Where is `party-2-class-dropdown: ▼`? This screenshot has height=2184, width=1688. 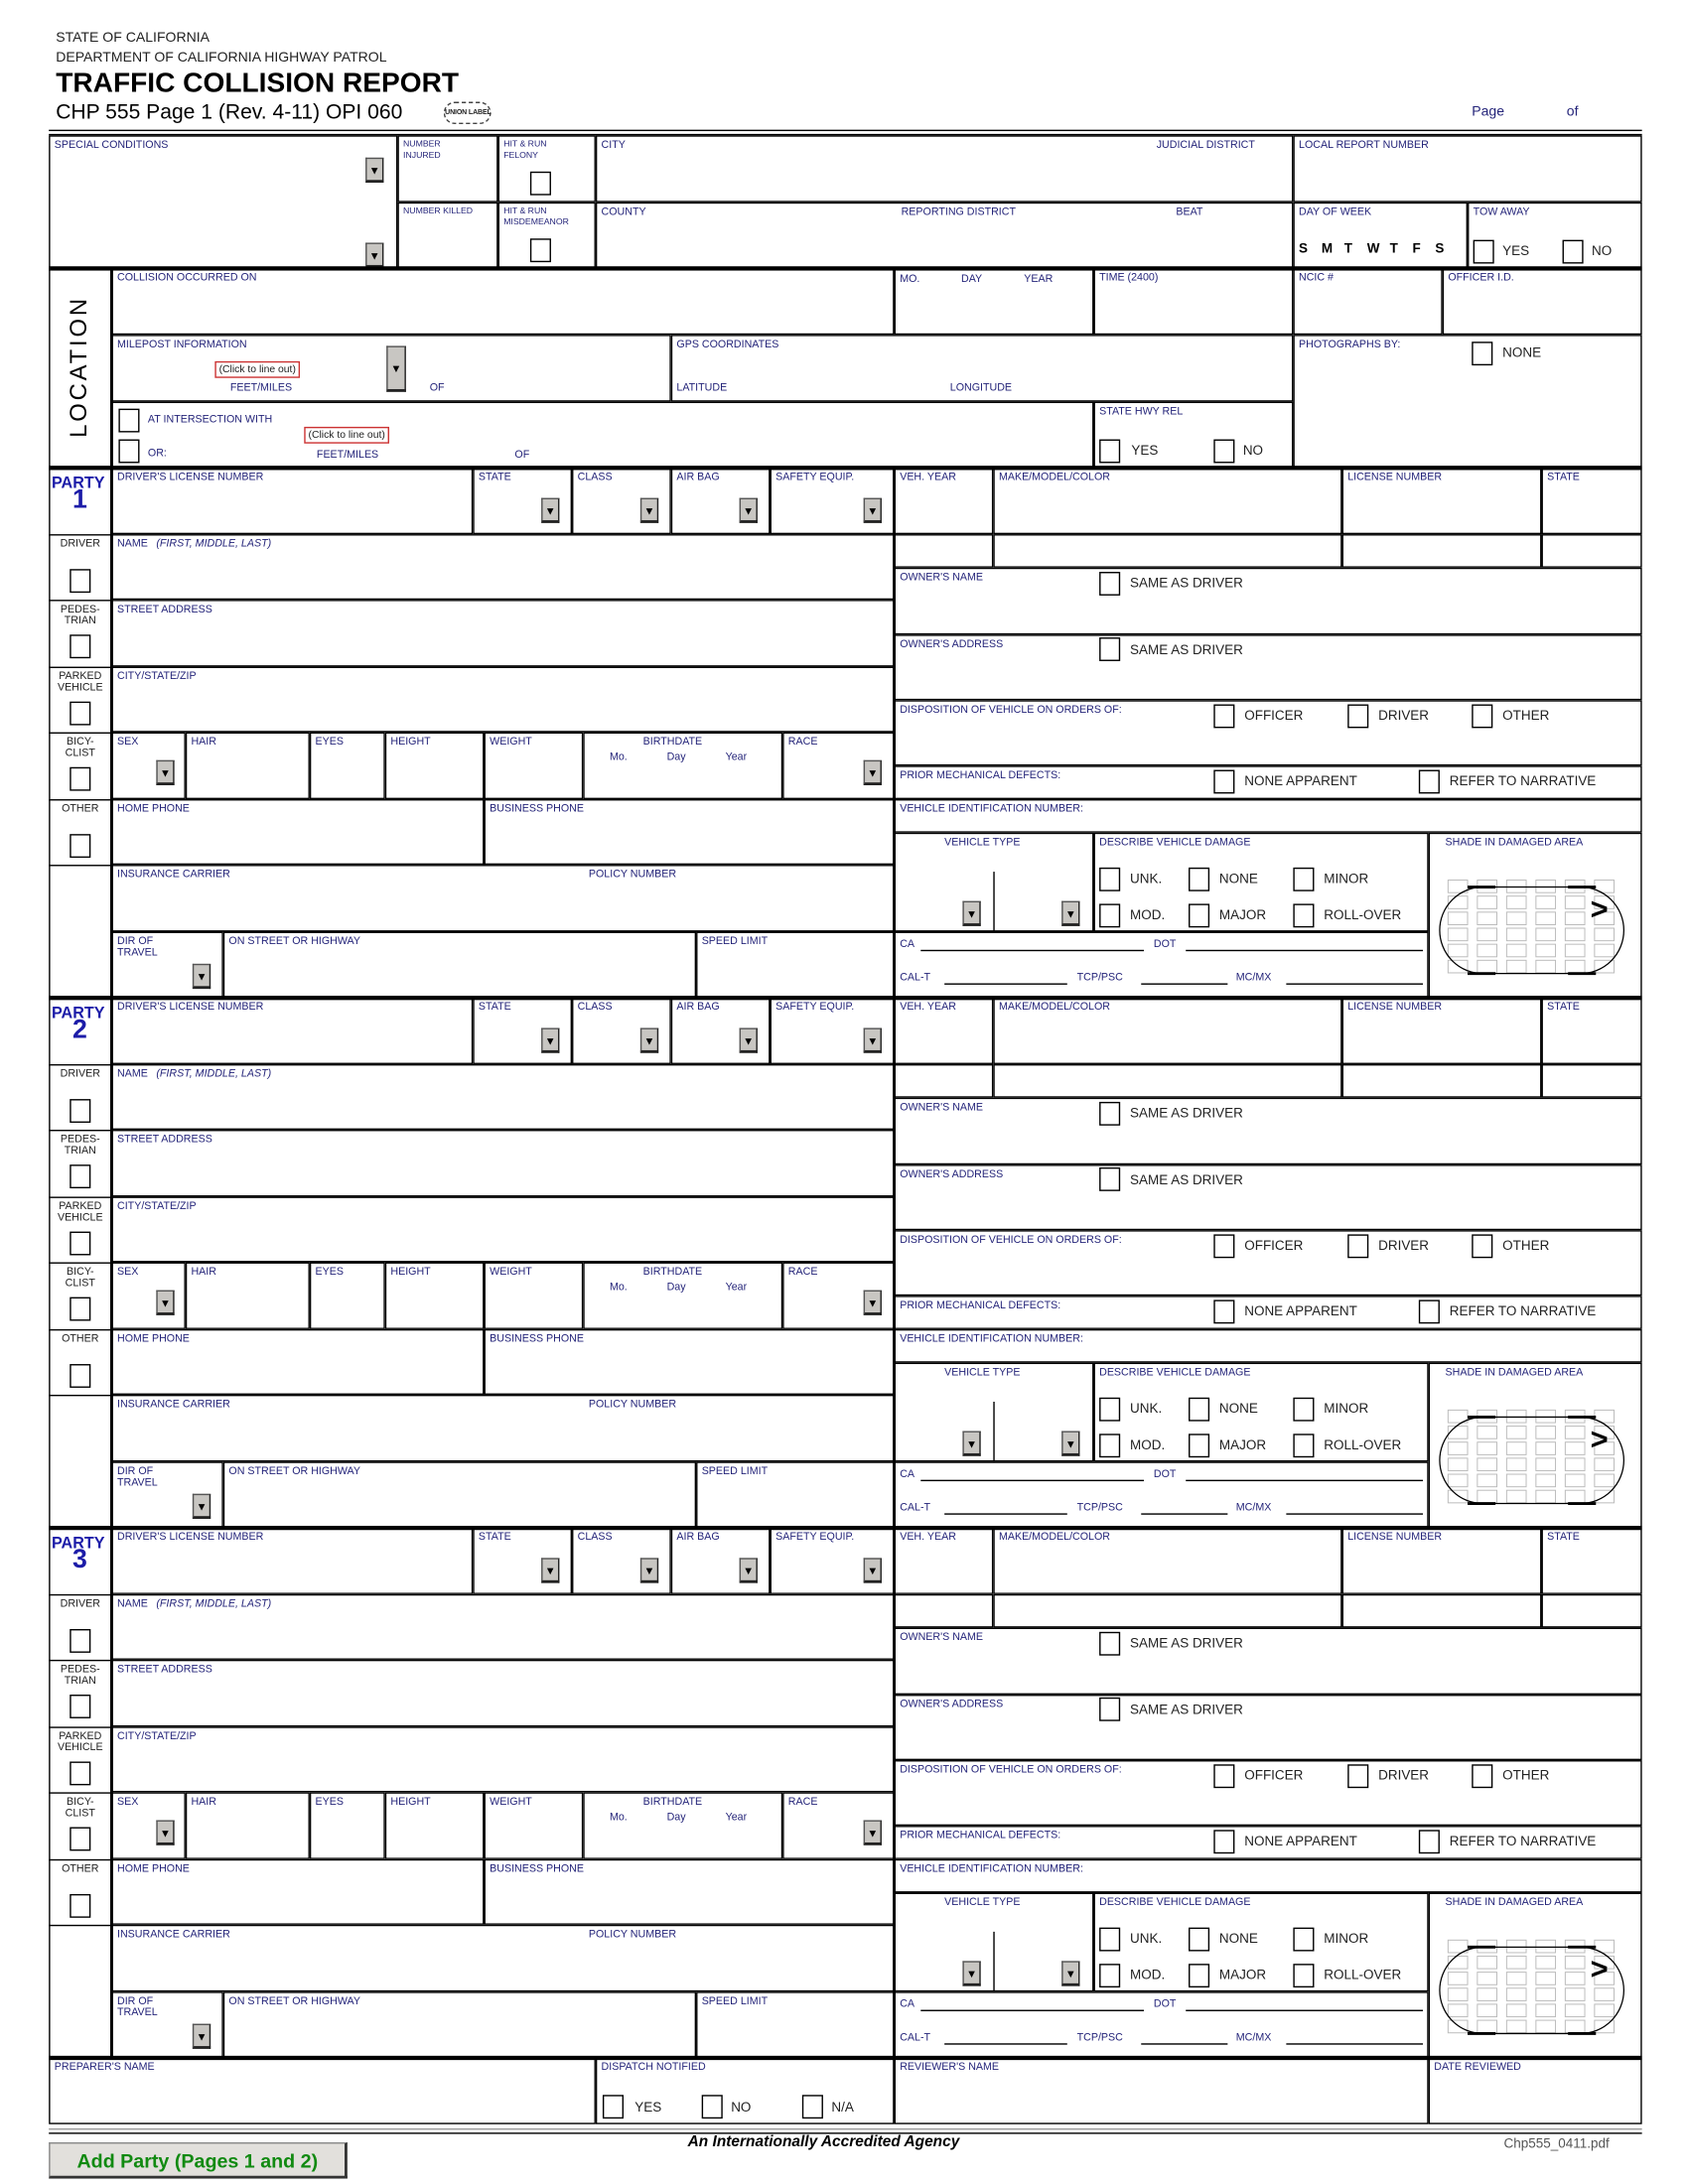 party-2-class-dropdown: ▼ is located at coordinates (649, 1040).